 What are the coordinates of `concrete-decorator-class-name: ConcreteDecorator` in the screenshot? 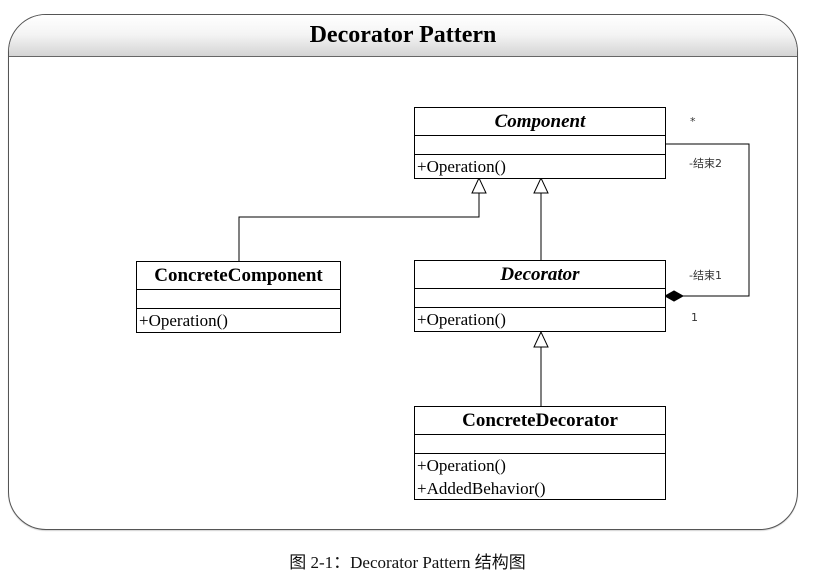 It's located at (540, 421).